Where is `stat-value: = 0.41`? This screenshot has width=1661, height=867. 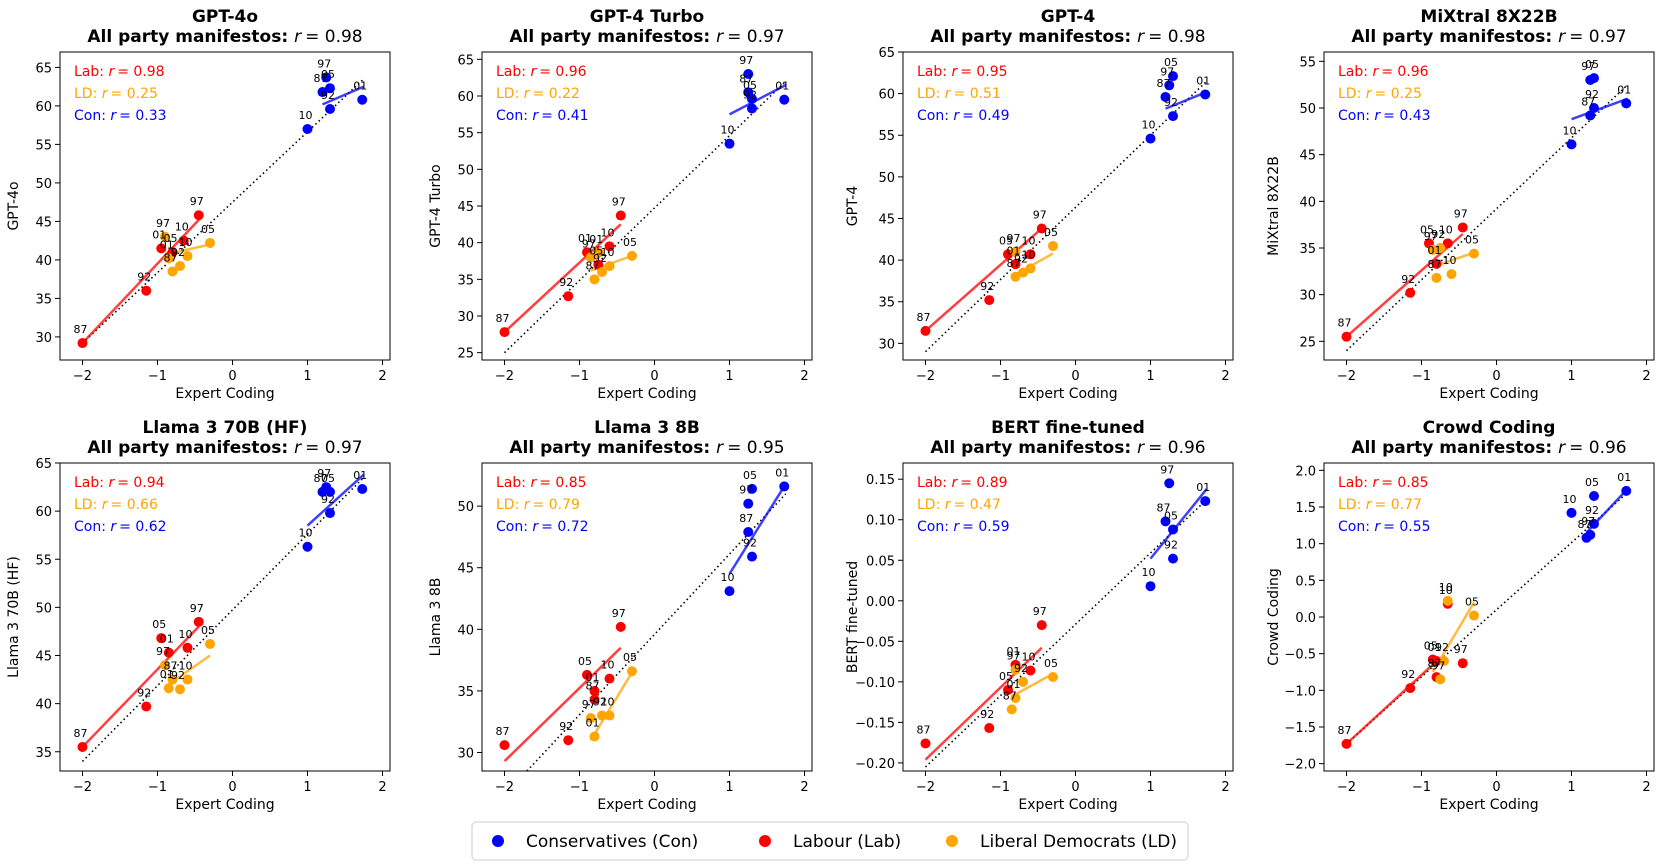
stat-value: = 0.41 is located at coordinates (564, 116).